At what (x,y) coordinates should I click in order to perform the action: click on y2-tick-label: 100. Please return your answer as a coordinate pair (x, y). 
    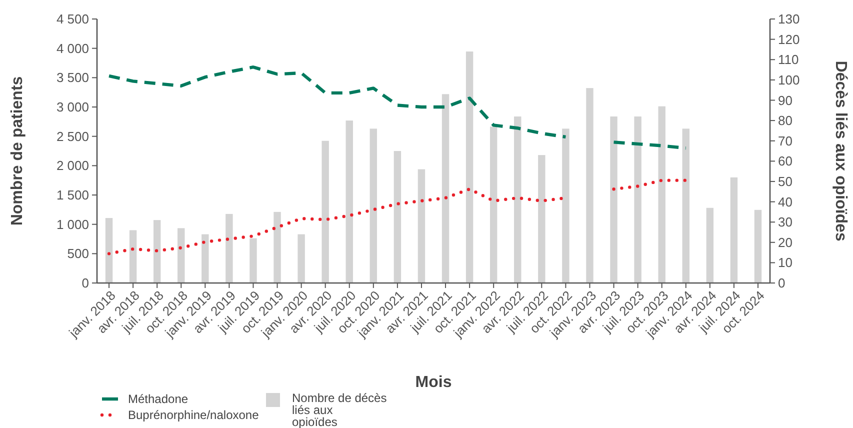
    Looking at the image, I should click on (789, 80).